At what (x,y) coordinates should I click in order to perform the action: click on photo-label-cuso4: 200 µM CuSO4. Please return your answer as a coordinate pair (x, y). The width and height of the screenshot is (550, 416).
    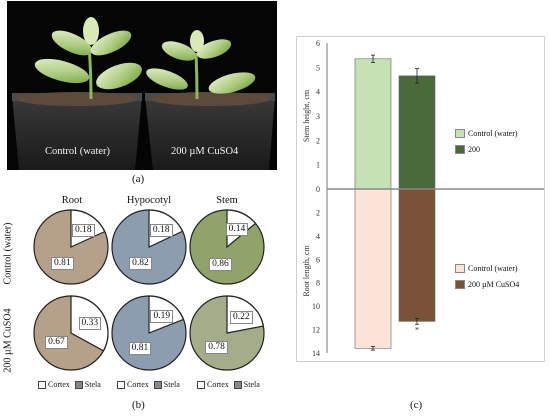
    Looking at the image, I should click on (205, 151).